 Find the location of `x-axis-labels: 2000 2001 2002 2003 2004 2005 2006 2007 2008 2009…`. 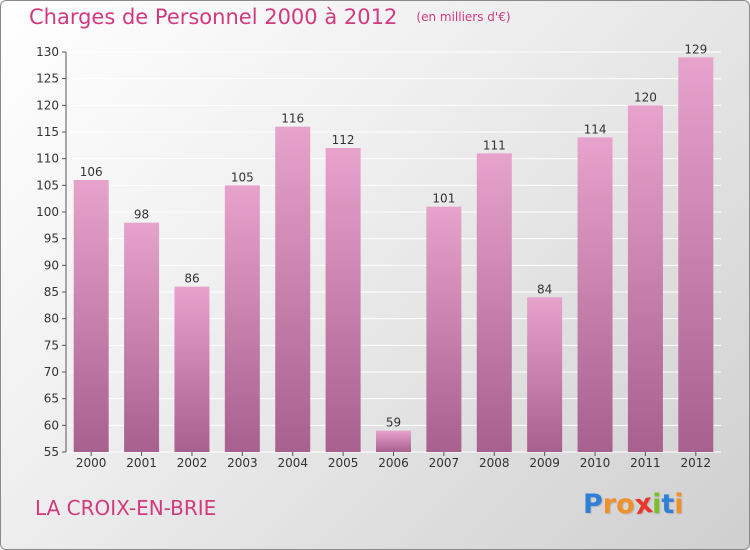

x-axis-labels: 2000 2001 2002 2003 2004 2005 2006 2007 2008 2009… is located at coordinates (393, 461).